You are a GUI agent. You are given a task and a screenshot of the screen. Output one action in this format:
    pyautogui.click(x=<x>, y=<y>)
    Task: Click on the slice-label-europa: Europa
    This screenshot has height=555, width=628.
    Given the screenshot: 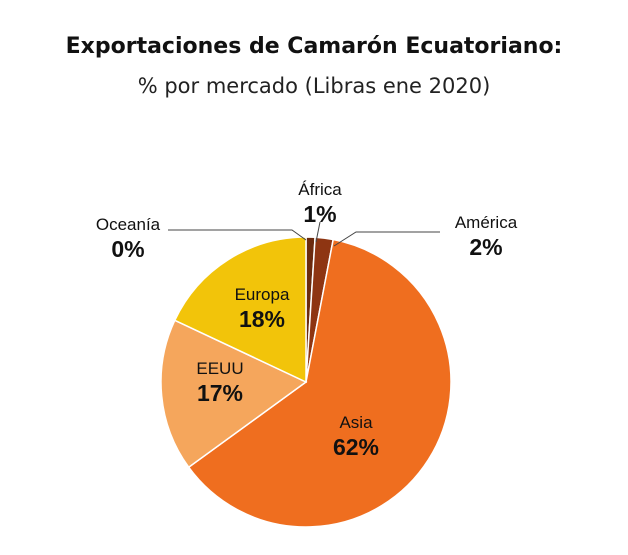 What is the action you would take?
    pyautogui.click(x=262, y=294)
    